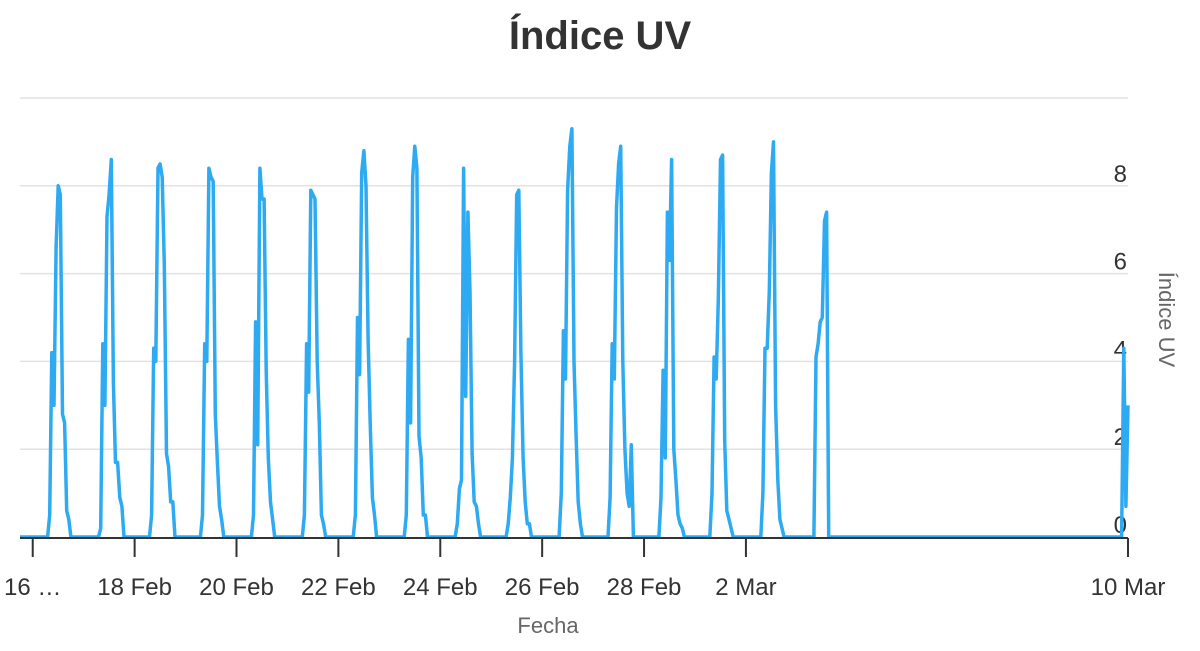  Describe the element at coordinates (1120, 262) in the screenshot. I see `y-tick-label: 6` at that location.